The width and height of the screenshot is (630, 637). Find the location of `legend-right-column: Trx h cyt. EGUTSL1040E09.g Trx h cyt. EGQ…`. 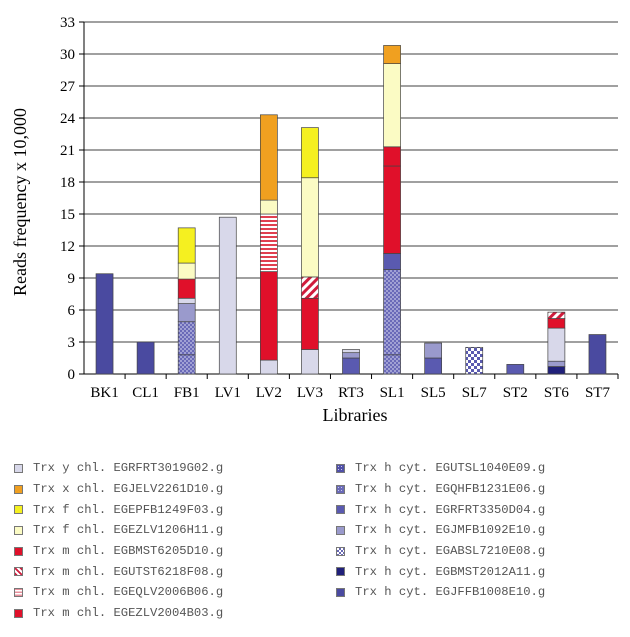

legend-right-column: Trx h cyt. EGUTSL1040E09.g Trx h cyt. EGQ… is located at coordinates (440, 530).